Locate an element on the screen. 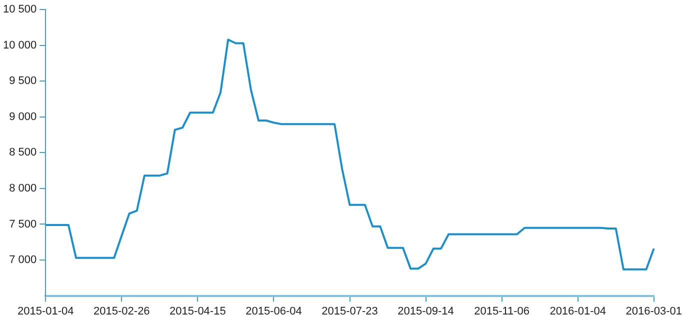  y-tick-label: 8 500 is located at coordinates (23, 152).